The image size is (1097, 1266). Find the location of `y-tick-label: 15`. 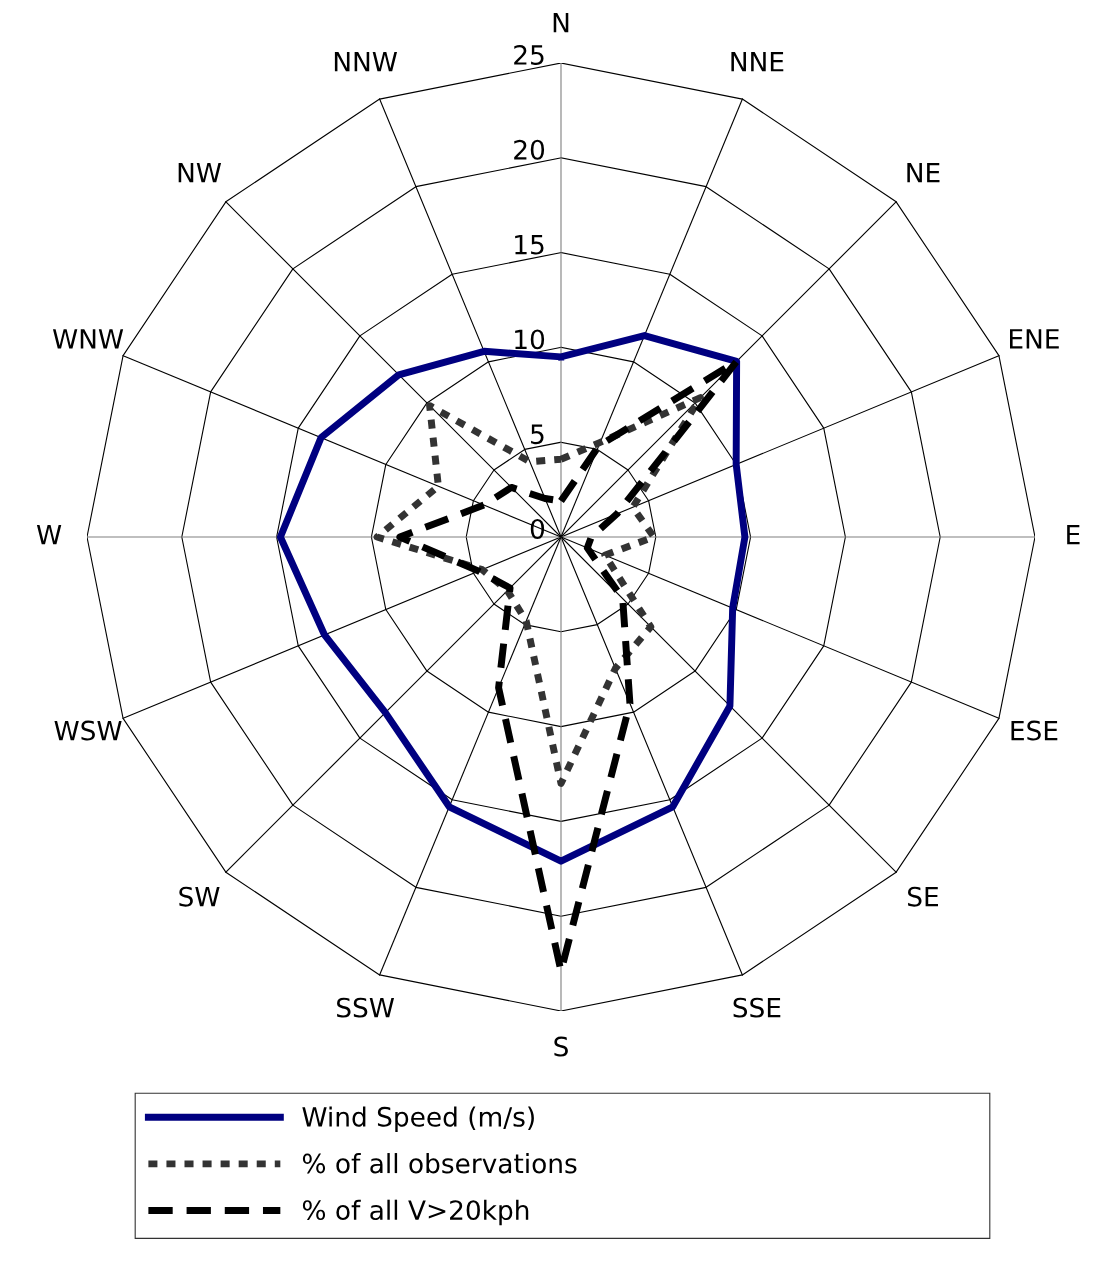

y-tick-label: 15 is located at coordinates (529, 244).